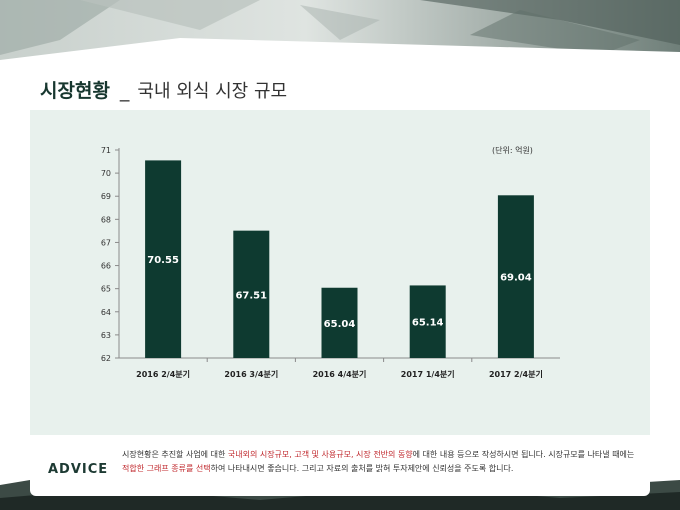  I want to click on y-tick-label: 71, so click(106, 150).